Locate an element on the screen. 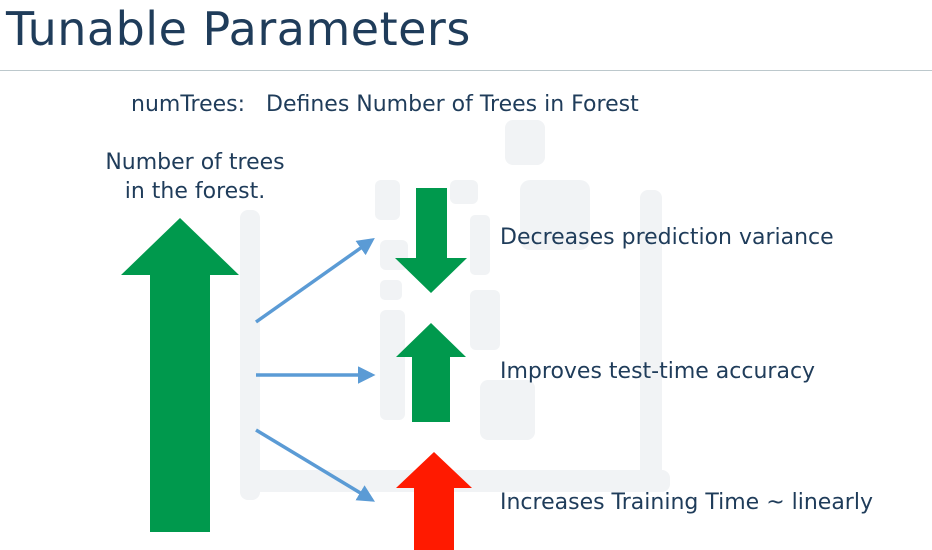 This screenshot has height=550, width=932. left-label-line-1: Number of trees is located at coordinates (195, 162).